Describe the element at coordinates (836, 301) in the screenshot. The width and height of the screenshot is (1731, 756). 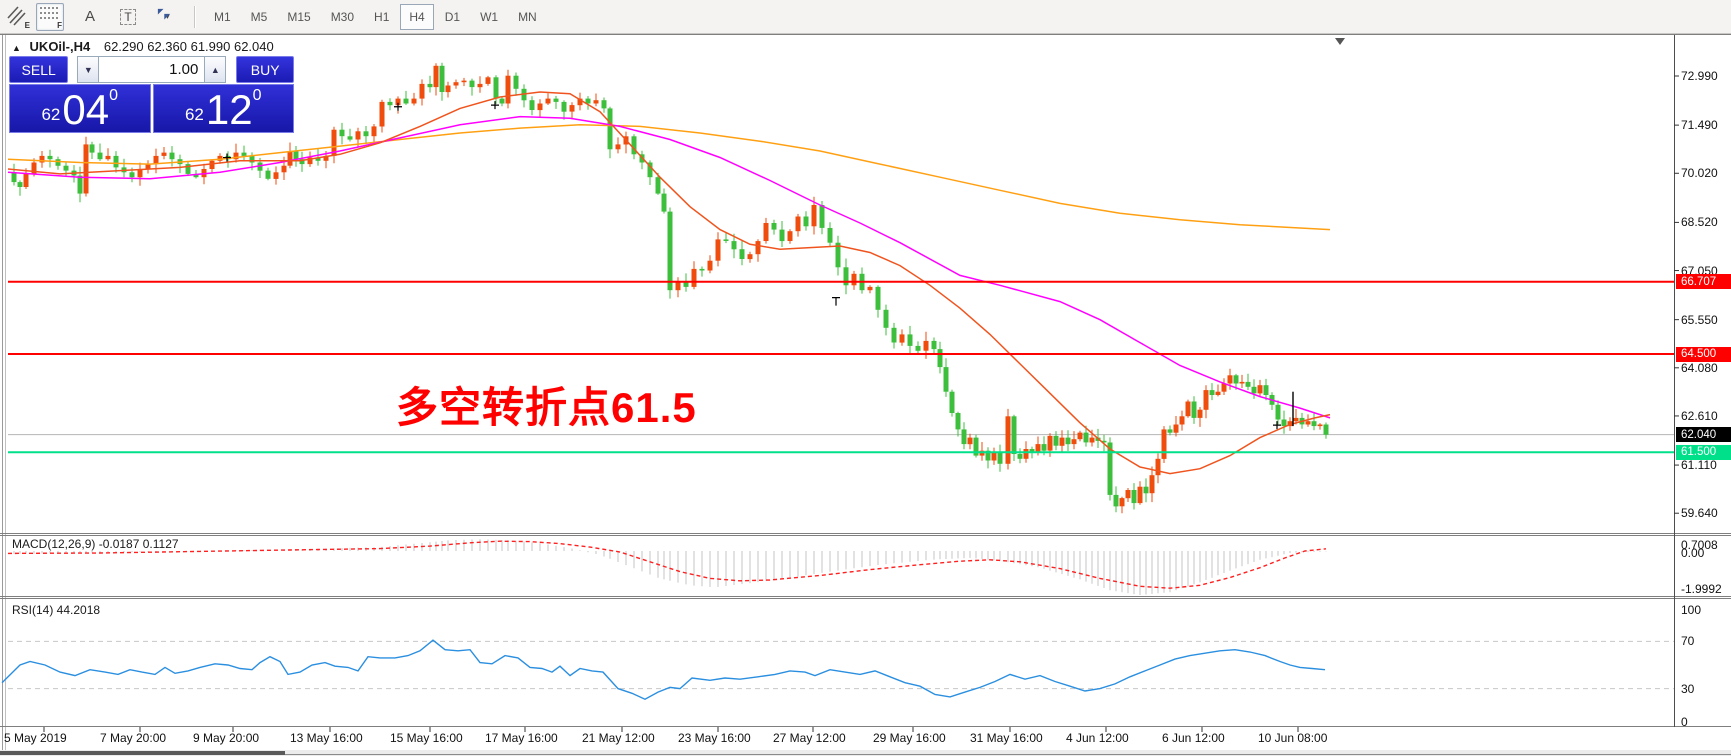
I see `tee-marker` at that location.